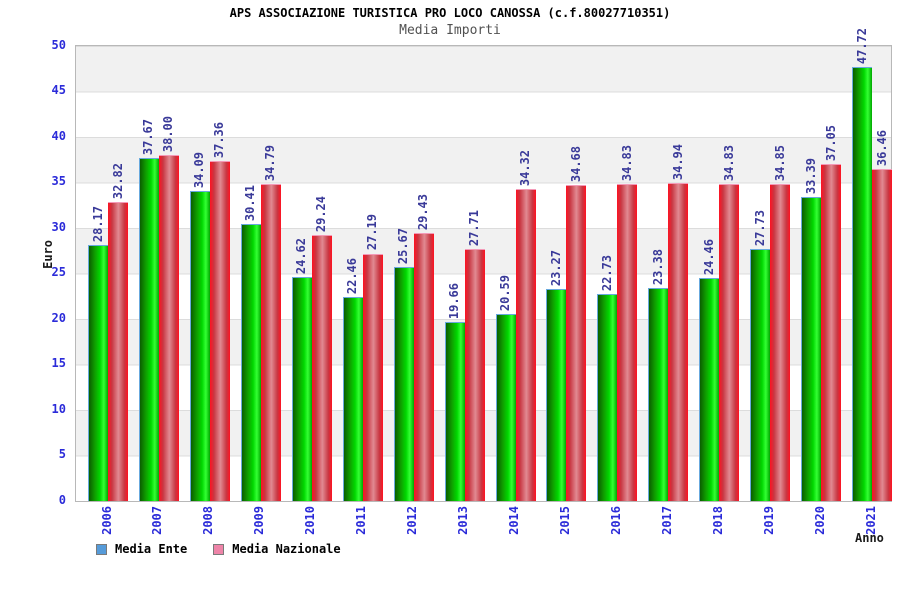  I want to click on value-label-media-ente-2008: 34.09, so click(199, 169).